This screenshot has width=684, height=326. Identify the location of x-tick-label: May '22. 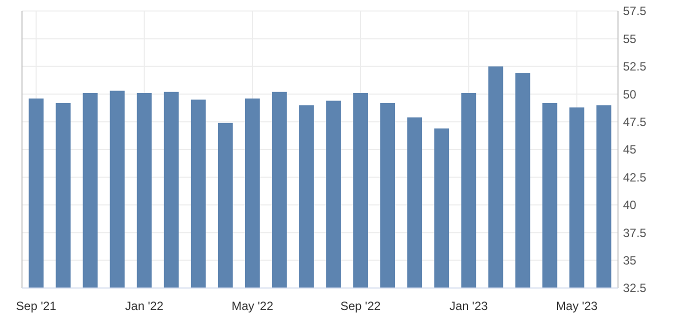
(253, 306).